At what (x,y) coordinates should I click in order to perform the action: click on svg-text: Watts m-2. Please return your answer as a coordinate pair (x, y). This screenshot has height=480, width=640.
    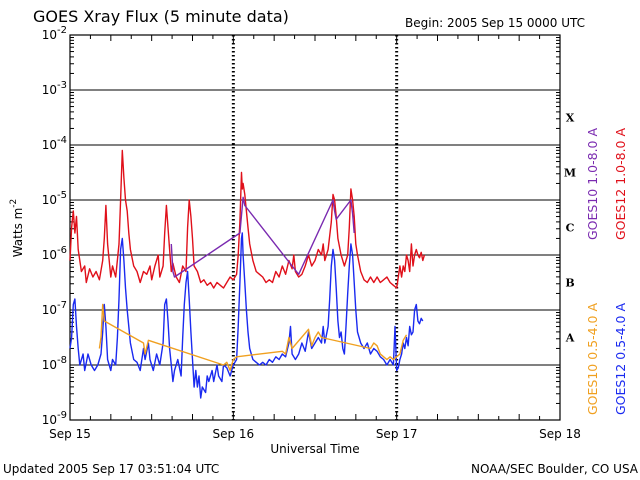
    Looking at the image, I should click on (17, 228).